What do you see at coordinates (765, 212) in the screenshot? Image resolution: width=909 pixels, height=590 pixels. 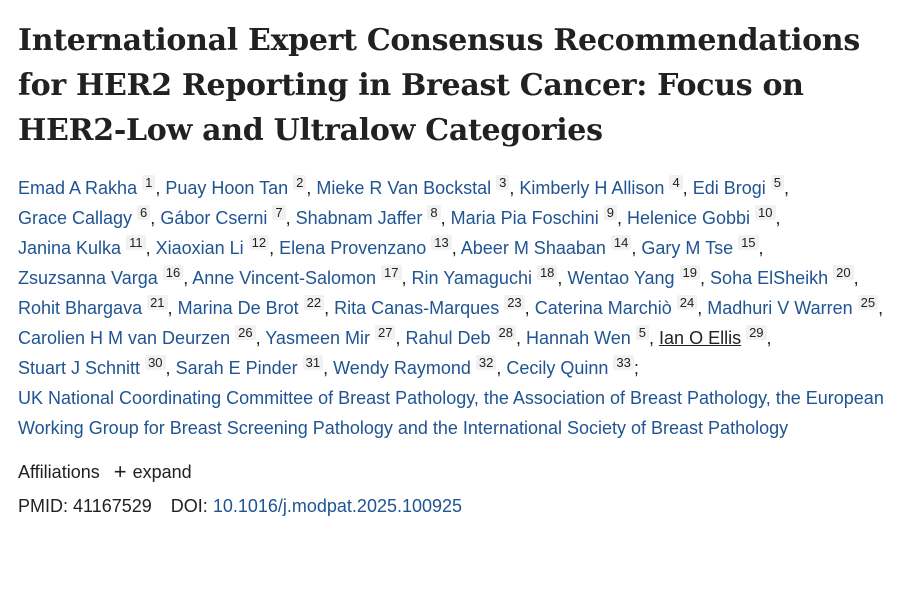 I see `affiliation-ref-badge: 10` at bounding box center [765, 212].